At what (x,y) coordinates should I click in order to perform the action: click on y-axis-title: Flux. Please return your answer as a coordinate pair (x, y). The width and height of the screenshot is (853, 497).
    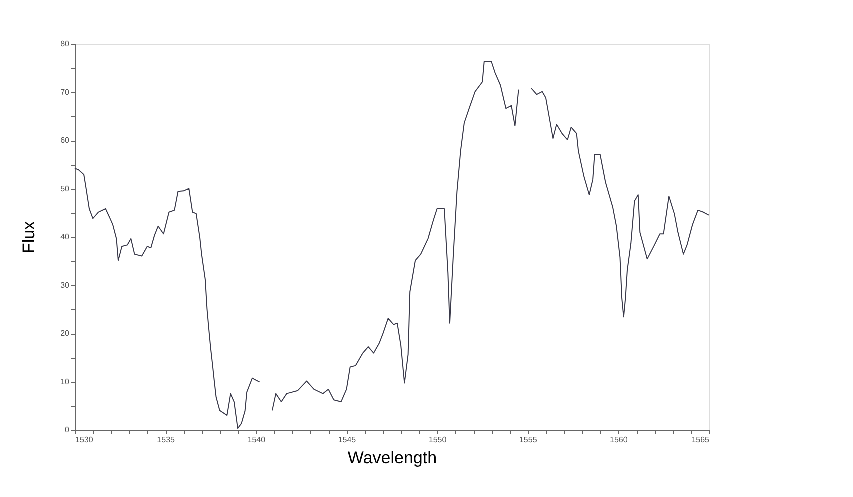
    Looking at the image, I should click on (29, 237).